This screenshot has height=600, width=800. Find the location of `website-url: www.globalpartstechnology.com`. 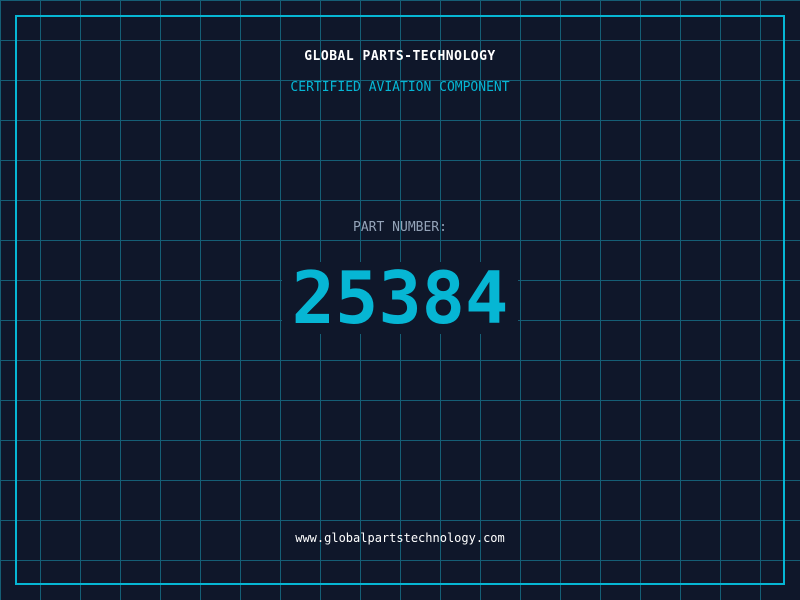

website-url: www.globalpartstechnology.com is located at coordinates (400, 538).